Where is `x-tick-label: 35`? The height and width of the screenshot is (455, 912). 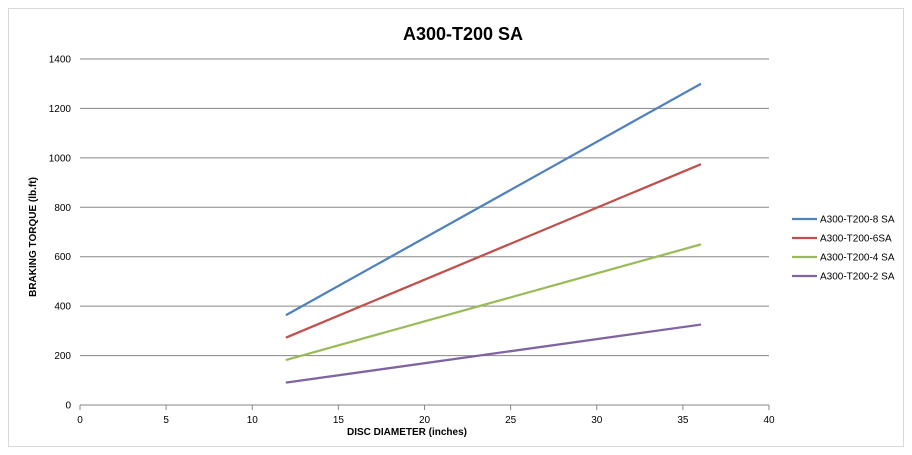
x-tick-label: 35 is located at coordinates (683, 420).